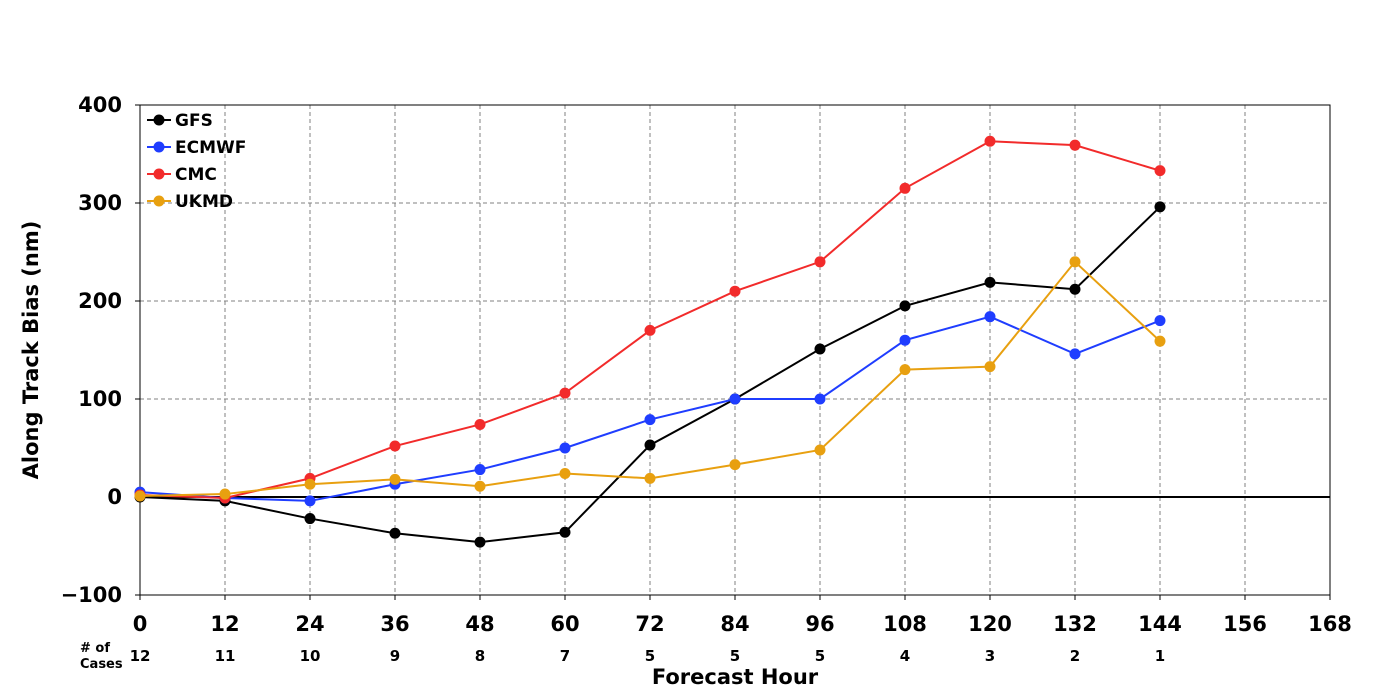 Image resolution: width=1400 pixels, height=700 pixels. What do you see at coordinates (31, 350) in the screenshot?
I see `y-axis-title: Along Track Bias (nm)` at bounding box center [31, 350].